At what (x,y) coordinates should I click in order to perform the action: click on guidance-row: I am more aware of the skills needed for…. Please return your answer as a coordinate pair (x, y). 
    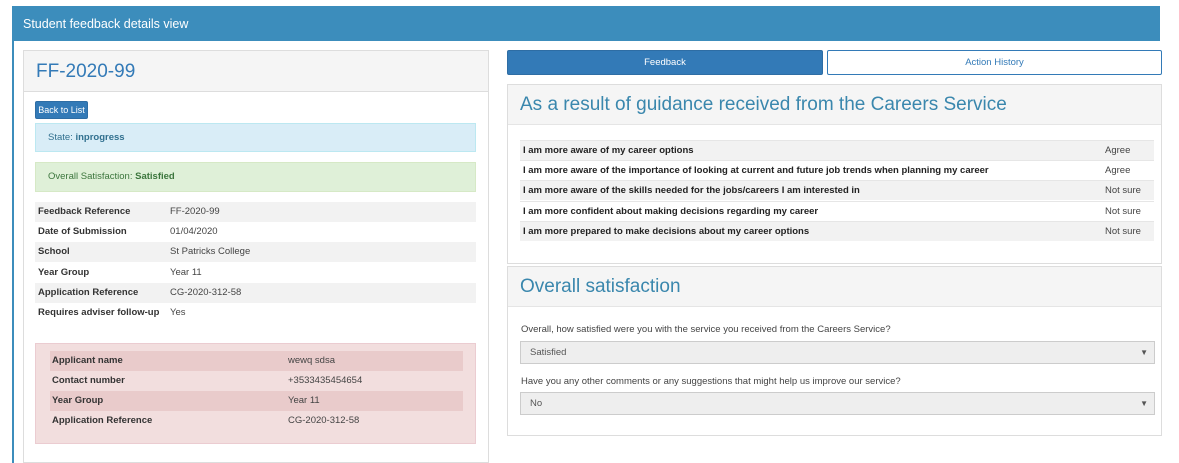
    Looking at the image, I should click on (837, 190).